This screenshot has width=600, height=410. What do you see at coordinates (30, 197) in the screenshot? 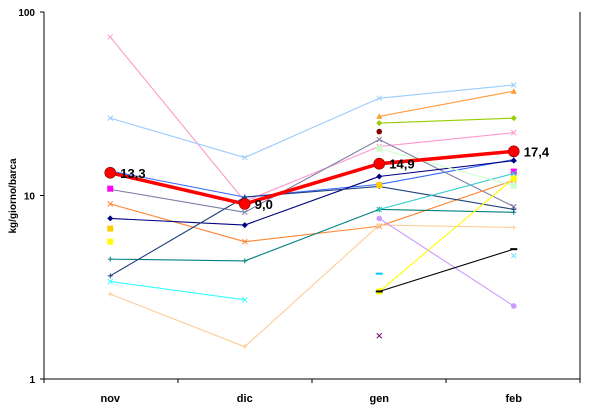
I see `y-tick-label: 10` at bounding box center [30, 197].